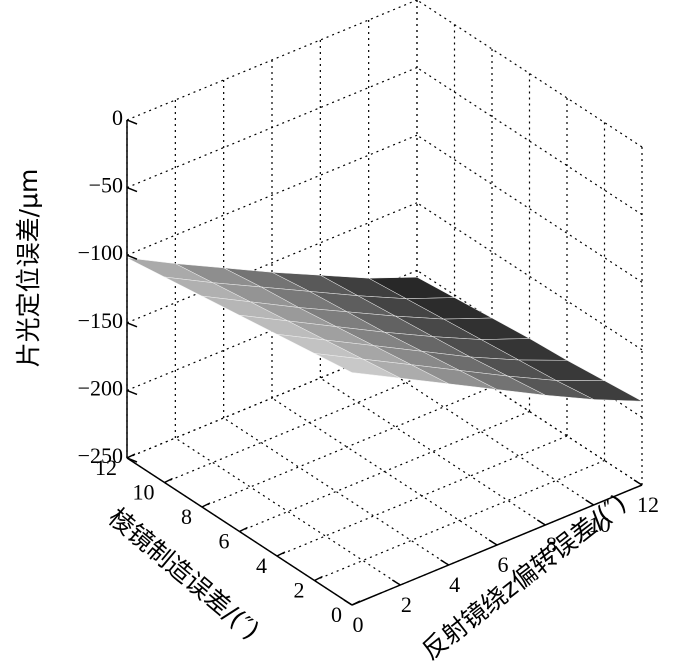  What do you see at coordinates (406, 604) in the screenshot?
I see `x-tick-label: 2` at bounding box center [406, 604].